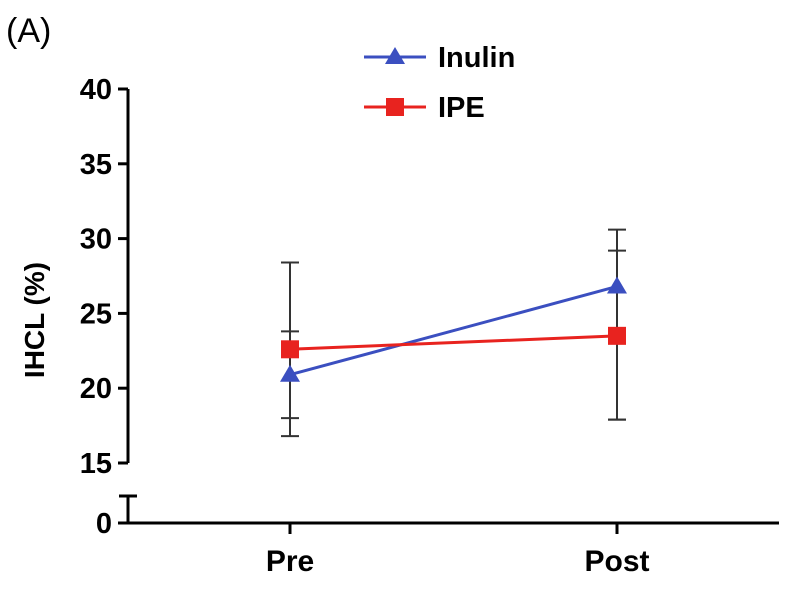 The height and width of the screenshot is (590, 791). Describe the element at coordinates (439, 83) in the screenshot. I see `legend: Inulin IPE` at that location.